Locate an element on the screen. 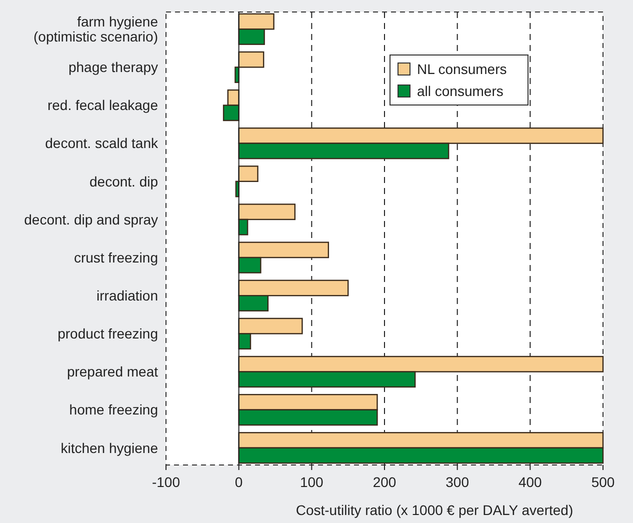  x-tick-label: 200 is located at coordinates (384, 482).